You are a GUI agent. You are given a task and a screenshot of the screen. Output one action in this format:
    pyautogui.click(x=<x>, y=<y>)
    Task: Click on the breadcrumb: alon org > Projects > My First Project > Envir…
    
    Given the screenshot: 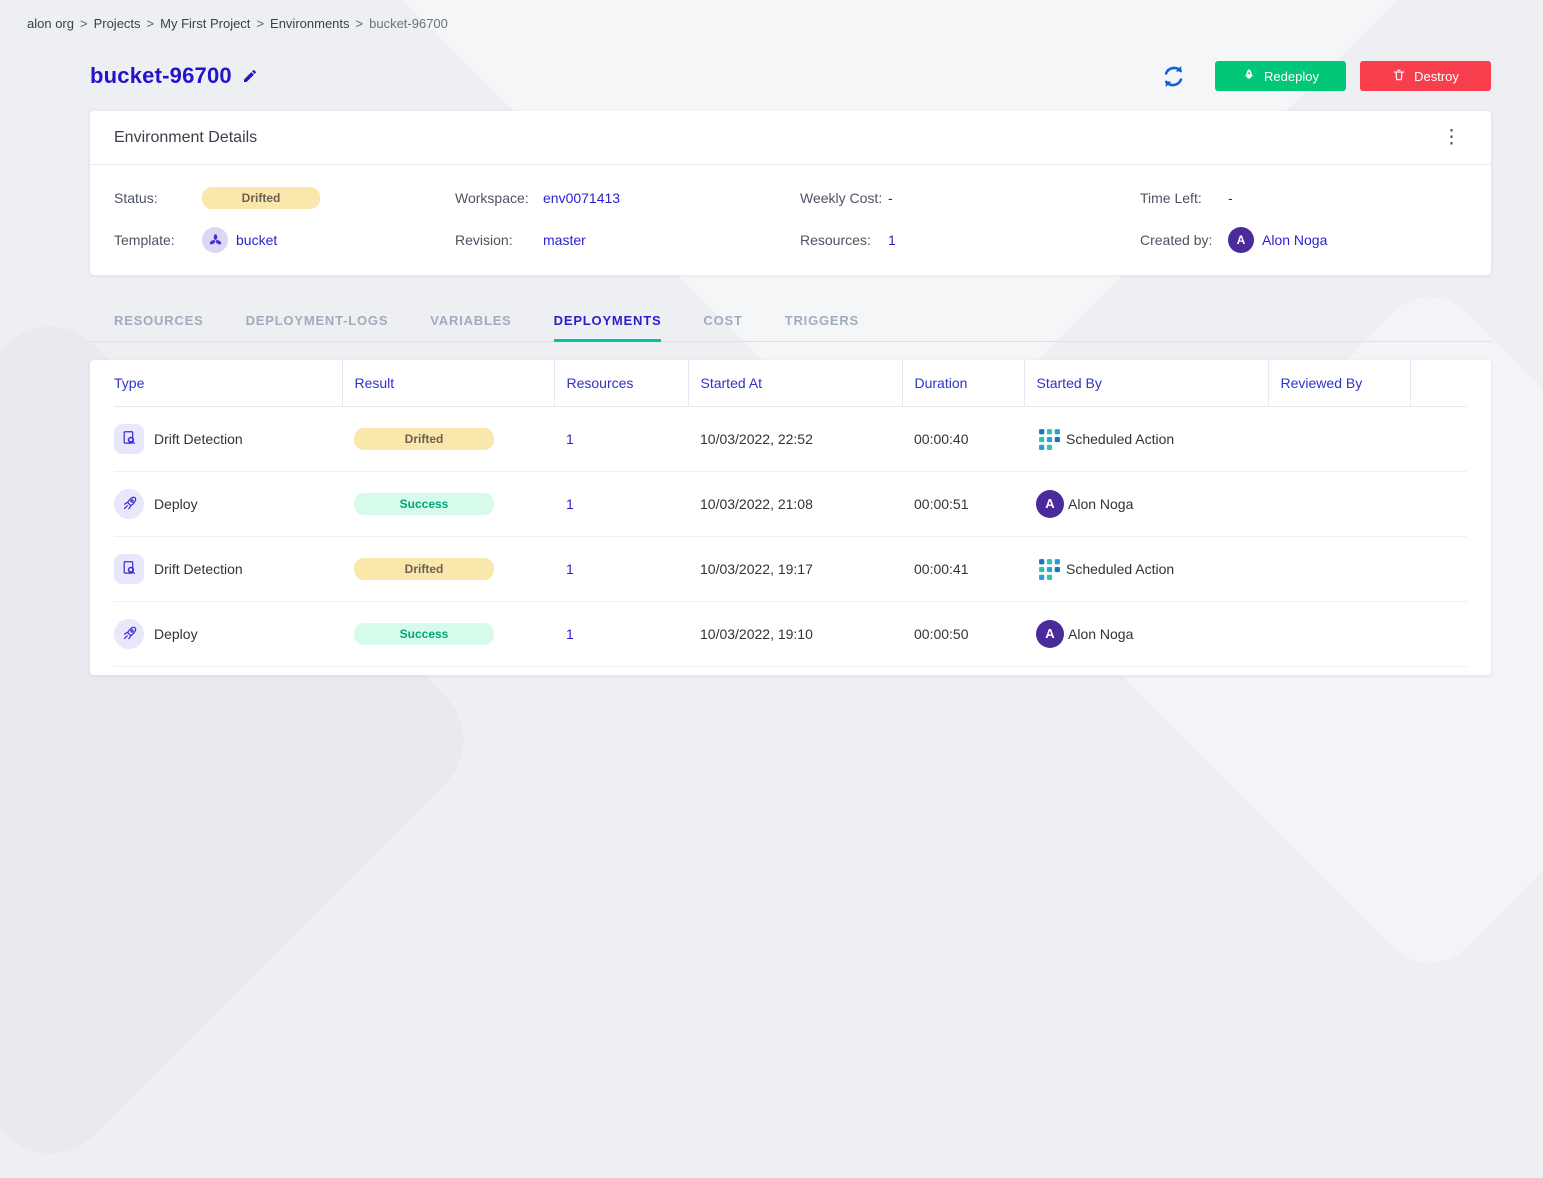 What is the action you would take?
    pyautogui.click(x=771, y=15)
    